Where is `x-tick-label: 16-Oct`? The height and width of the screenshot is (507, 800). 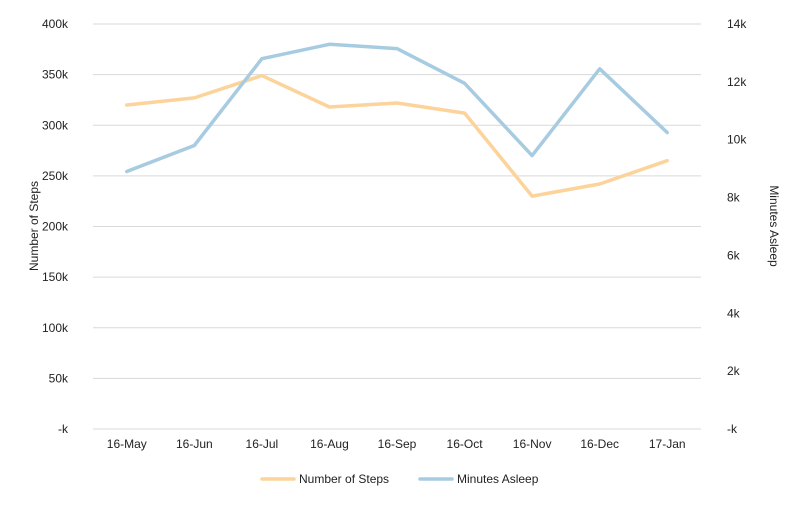 x-tick-label: 16-Oct is located at coordinates (465, 444).